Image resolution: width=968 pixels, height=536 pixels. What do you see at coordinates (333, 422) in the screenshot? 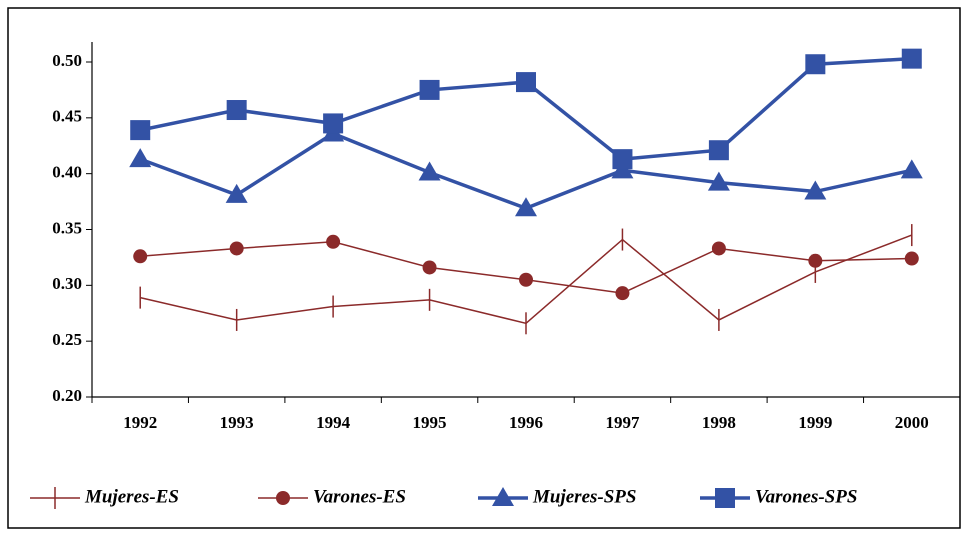
I see `x-tick-label: 1994` at bounding box center [333, 422].